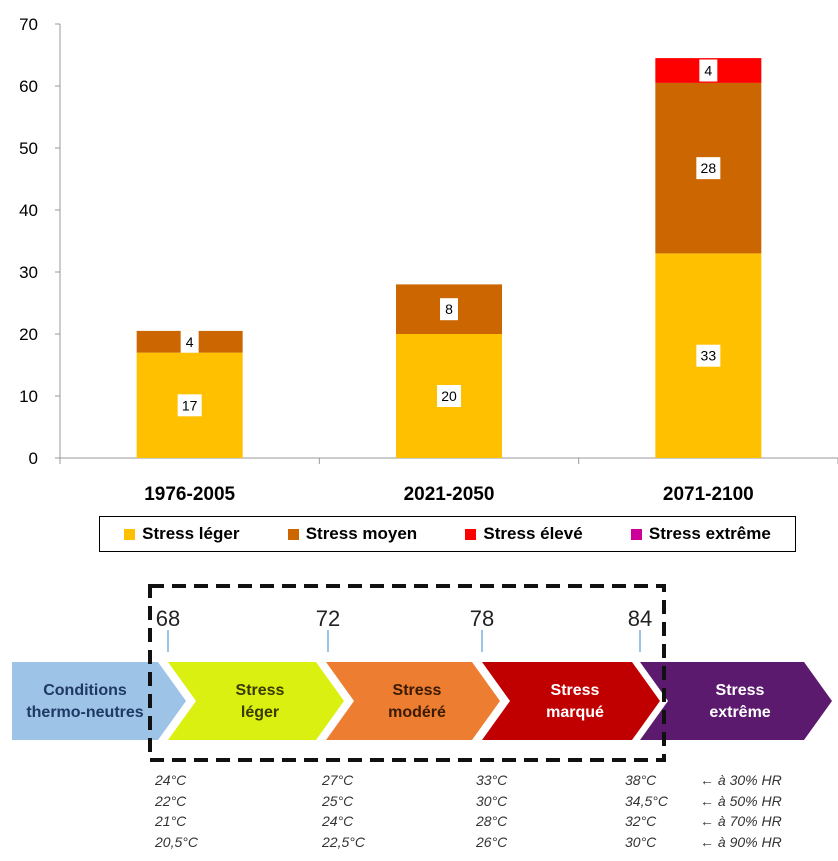  Describe the element at coordinates (492, 841) in the screenshot. I see `temperature-value: 26°C` at that location.